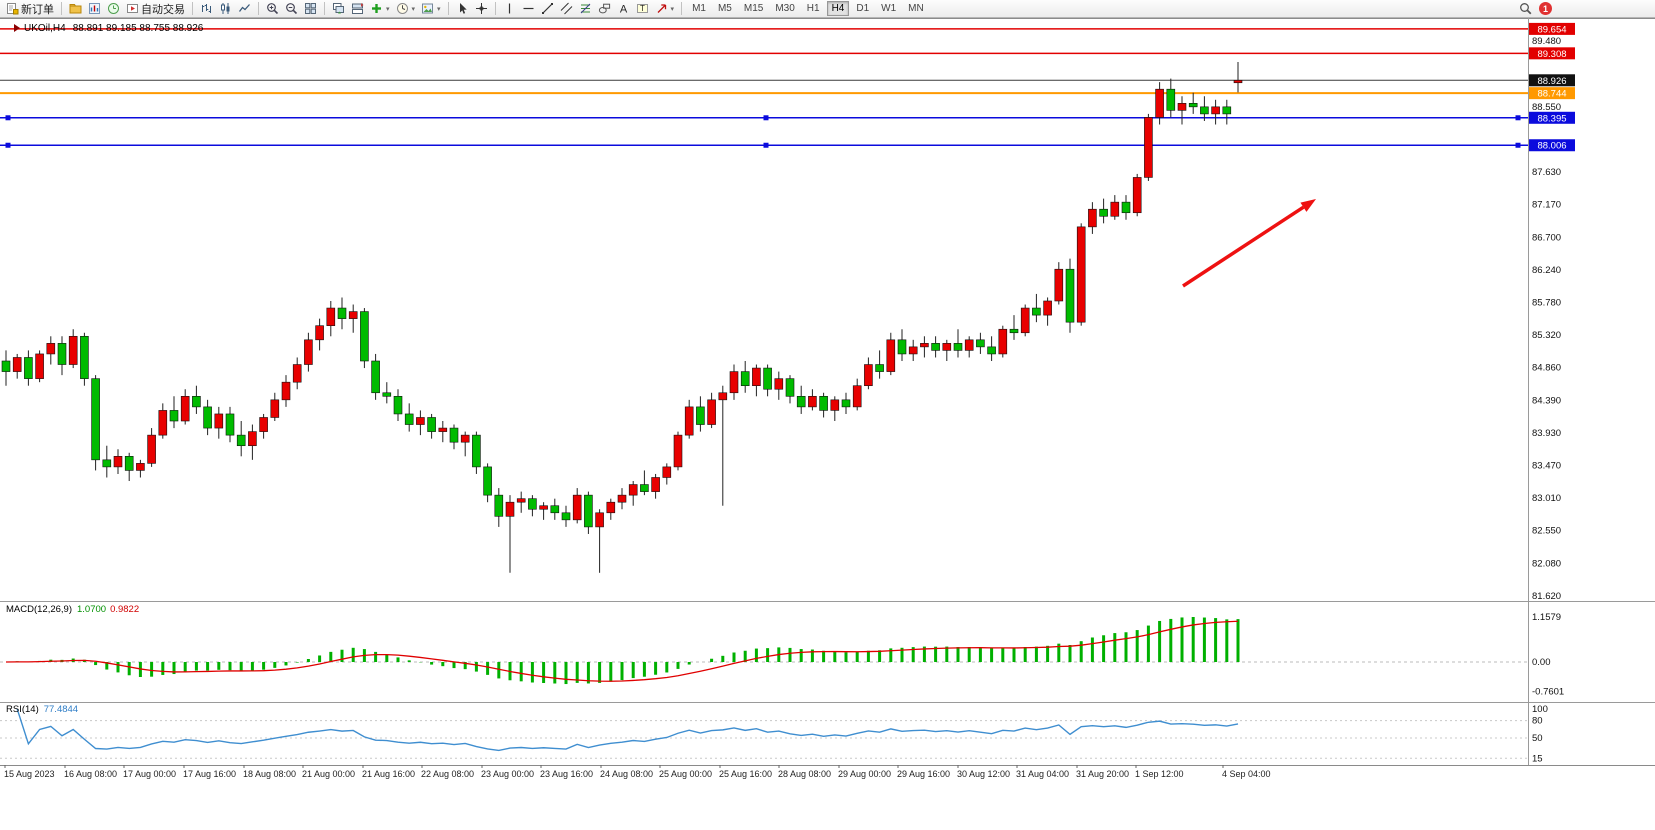 The image size is (1655, 830). What do you see at coordinates (1042, 774) in the screenshot?
I see `svg-text: 31 Aug 04:00` at bounding box center [1042, 774].